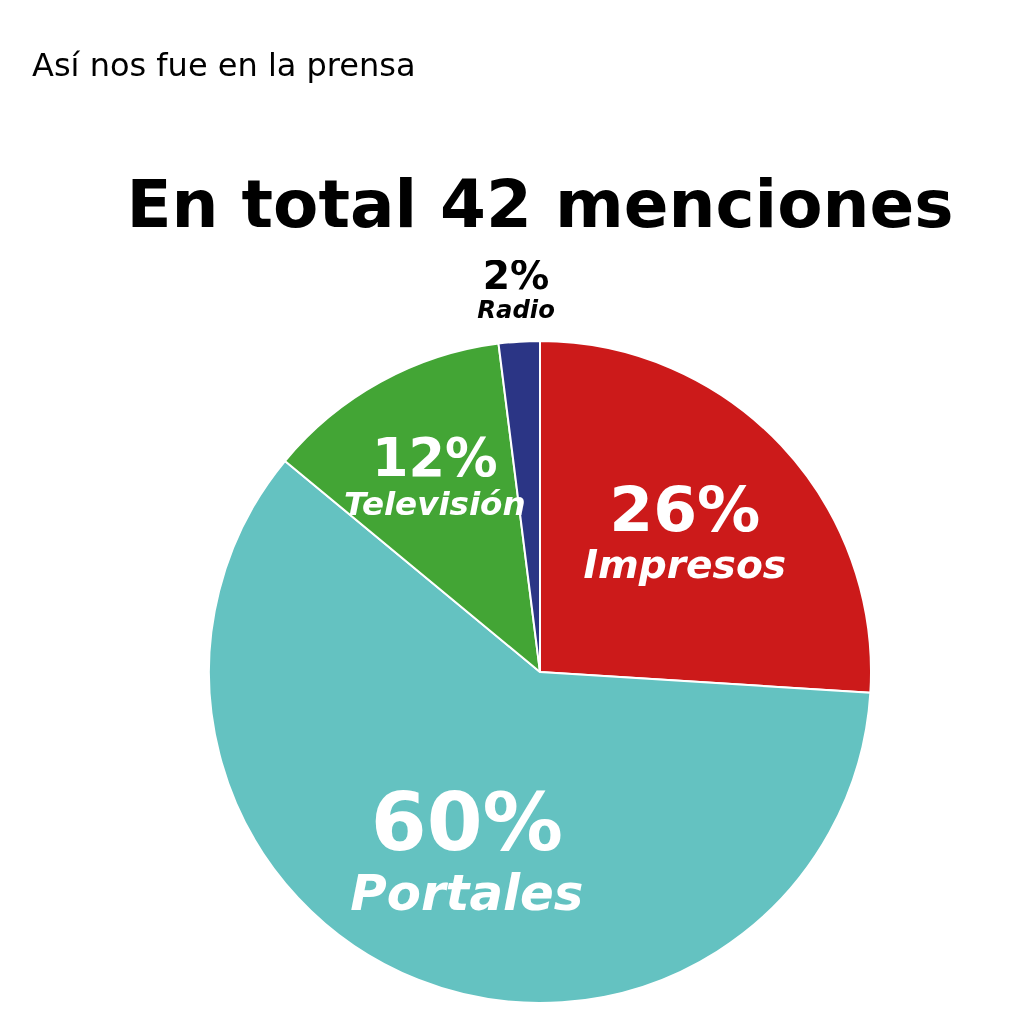  What do you see at coordinates (224, 65) in the screenshot?
I see `chart-subtitle: Así nos fue en la prensa` at bounding box center [224, 65].